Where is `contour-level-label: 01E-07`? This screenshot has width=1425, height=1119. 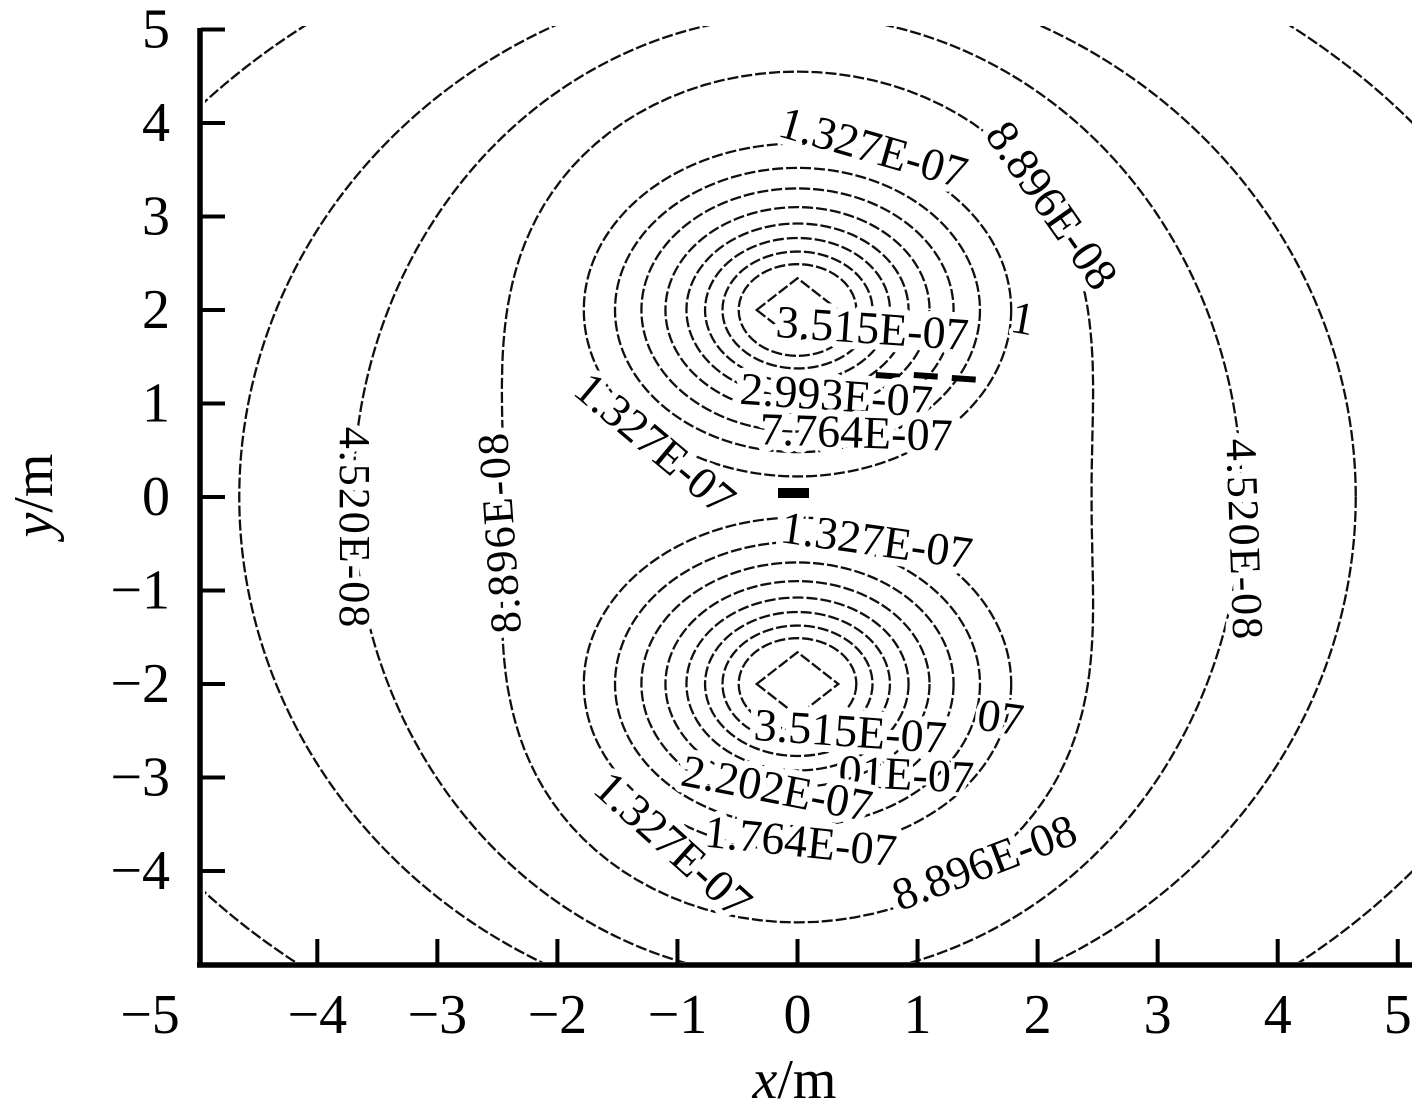 contour-level-label: 01E-07 is located at coordinates (906, 774).